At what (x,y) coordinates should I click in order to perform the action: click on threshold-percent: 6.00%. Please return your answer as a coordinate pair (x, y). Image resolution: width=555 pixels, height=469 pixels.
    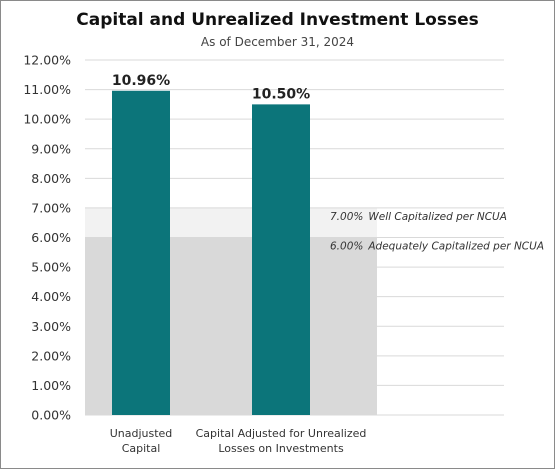
    Looking at the image, I should click on (346, 247).